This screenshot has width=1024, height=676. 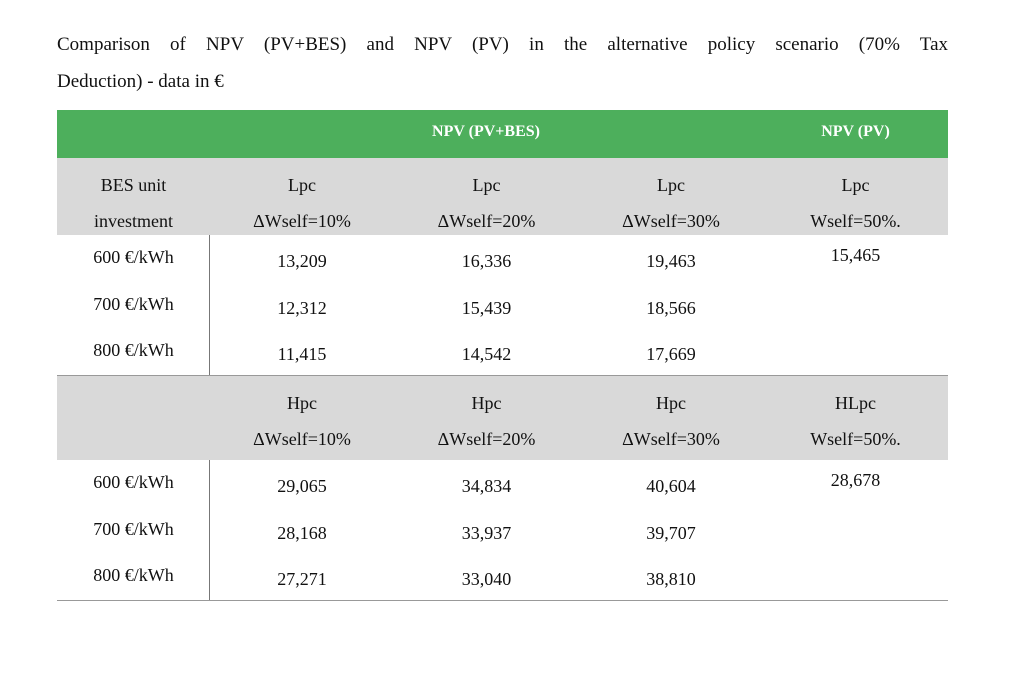 I want to click on header-npv-pv-bes: NPV (PV+BES), so click(x=486, y=131).